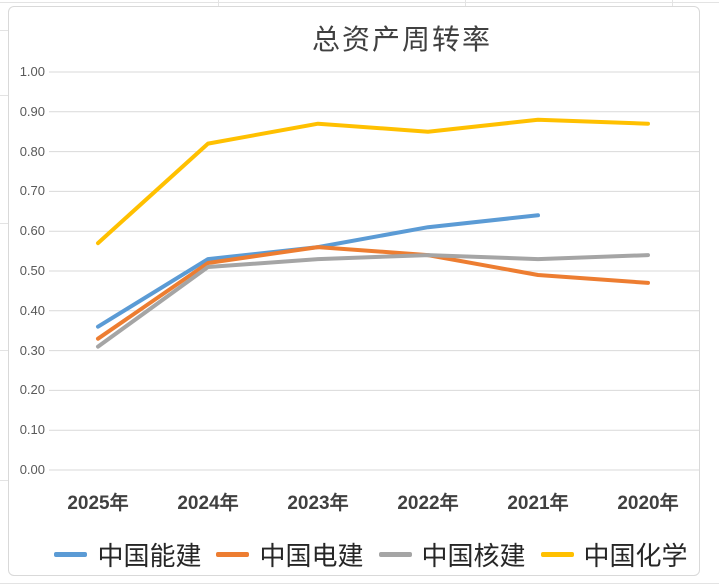 The height and width of the screenshot is (586, 719). What do you see at coordinates (311, 556) in the screenshot?
I see `legend-label: 中国电建` at bounding box center [311, 556].